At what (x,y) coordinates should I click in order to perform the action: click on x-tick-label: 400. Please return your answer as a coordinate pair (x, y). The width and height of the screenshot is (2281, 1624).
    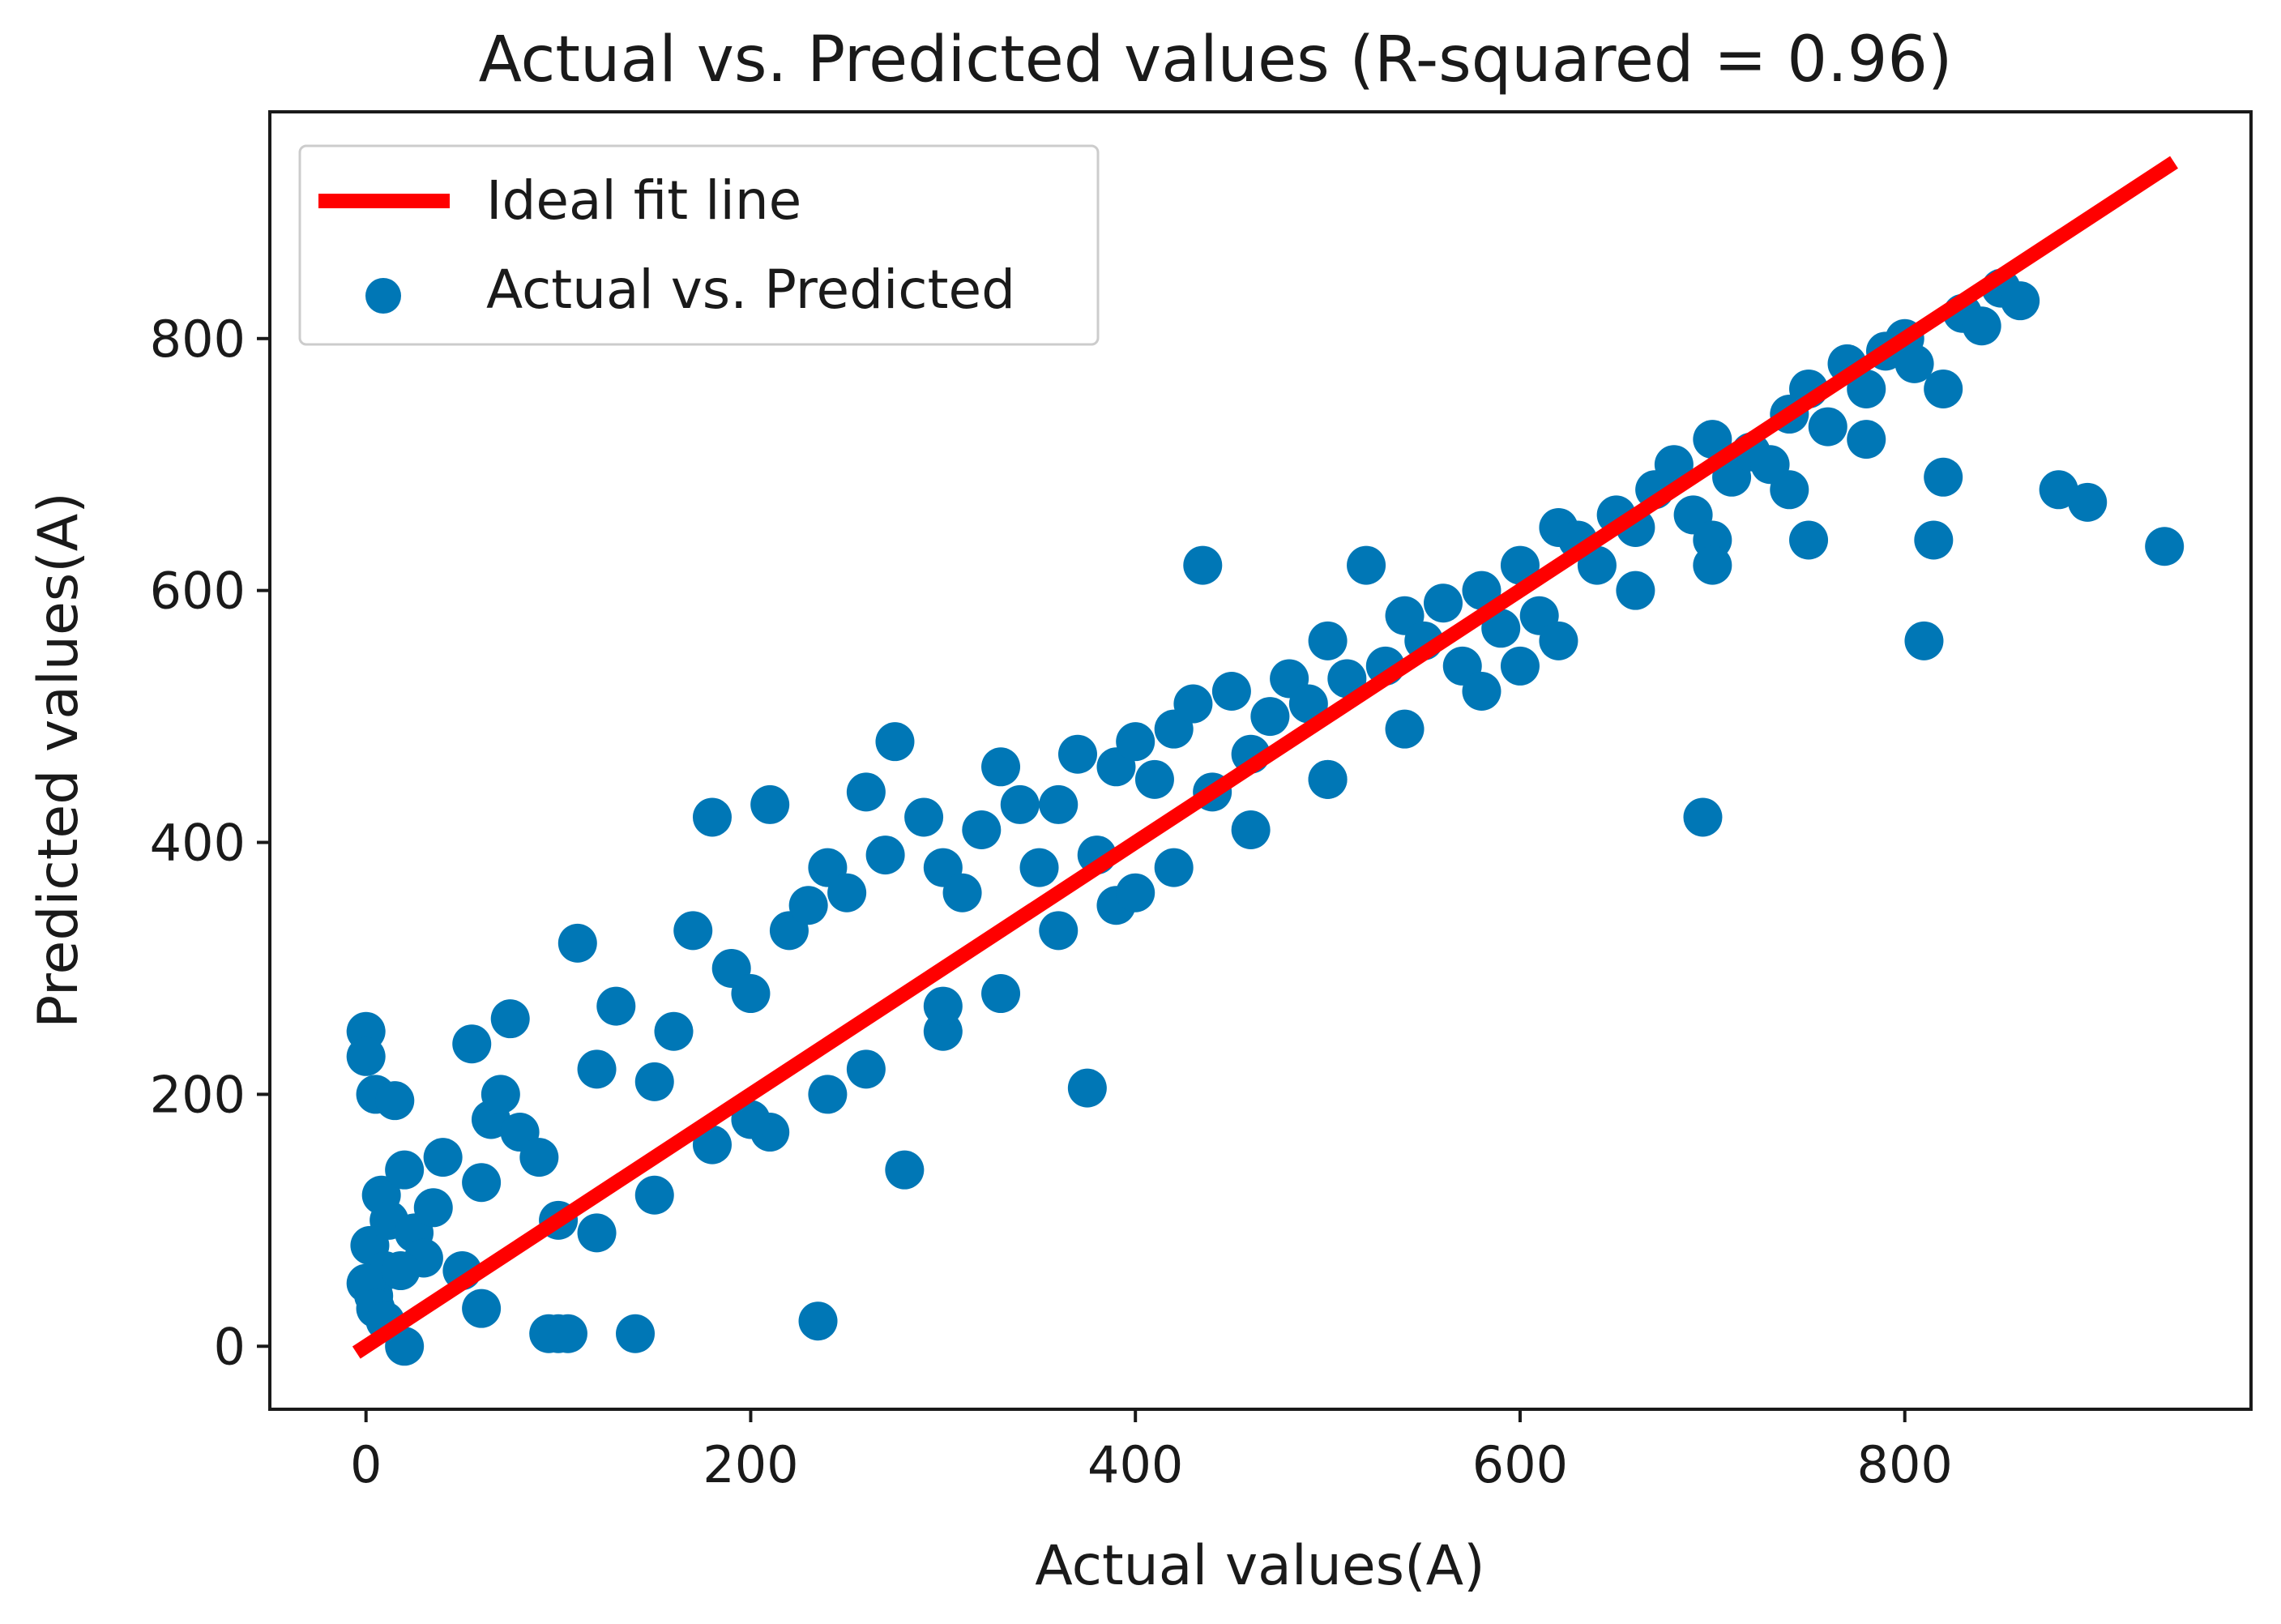
    Looking at the image, I should click on (1135, 1464).